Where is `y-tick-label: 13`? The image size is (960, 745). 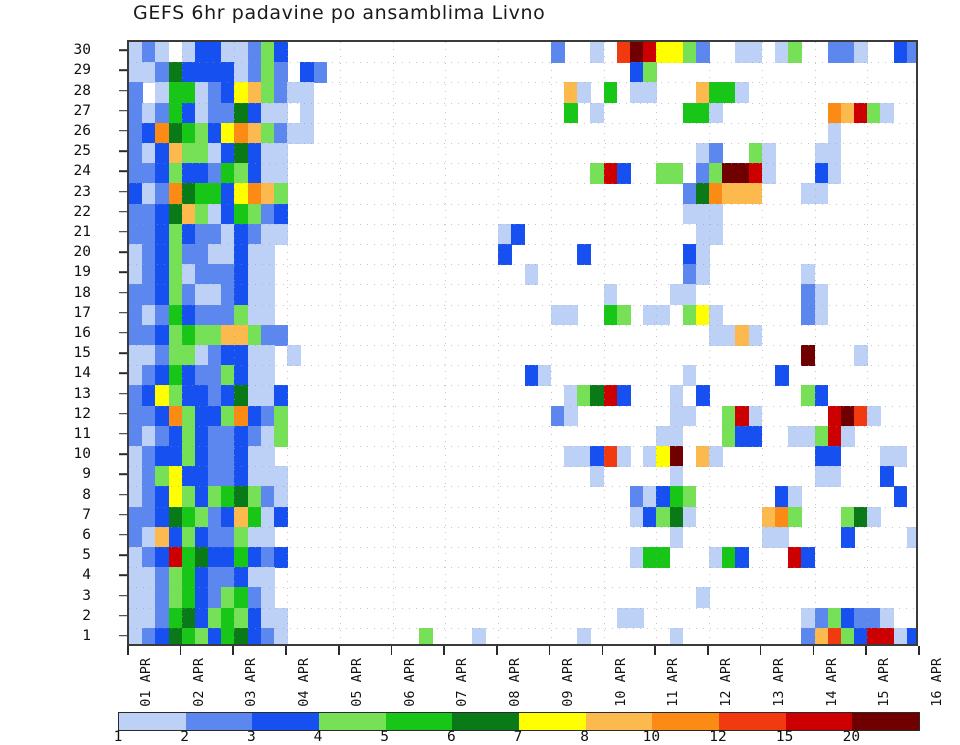 y-tick-label: 13 is located at coordinates (82, 393).